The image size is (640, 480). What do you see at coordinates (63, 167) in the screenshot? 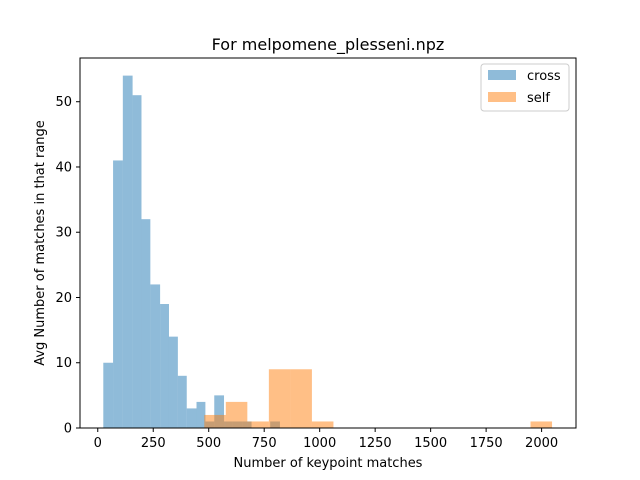
I see `y-tick-label: 40` at bounding box center [63, 167].